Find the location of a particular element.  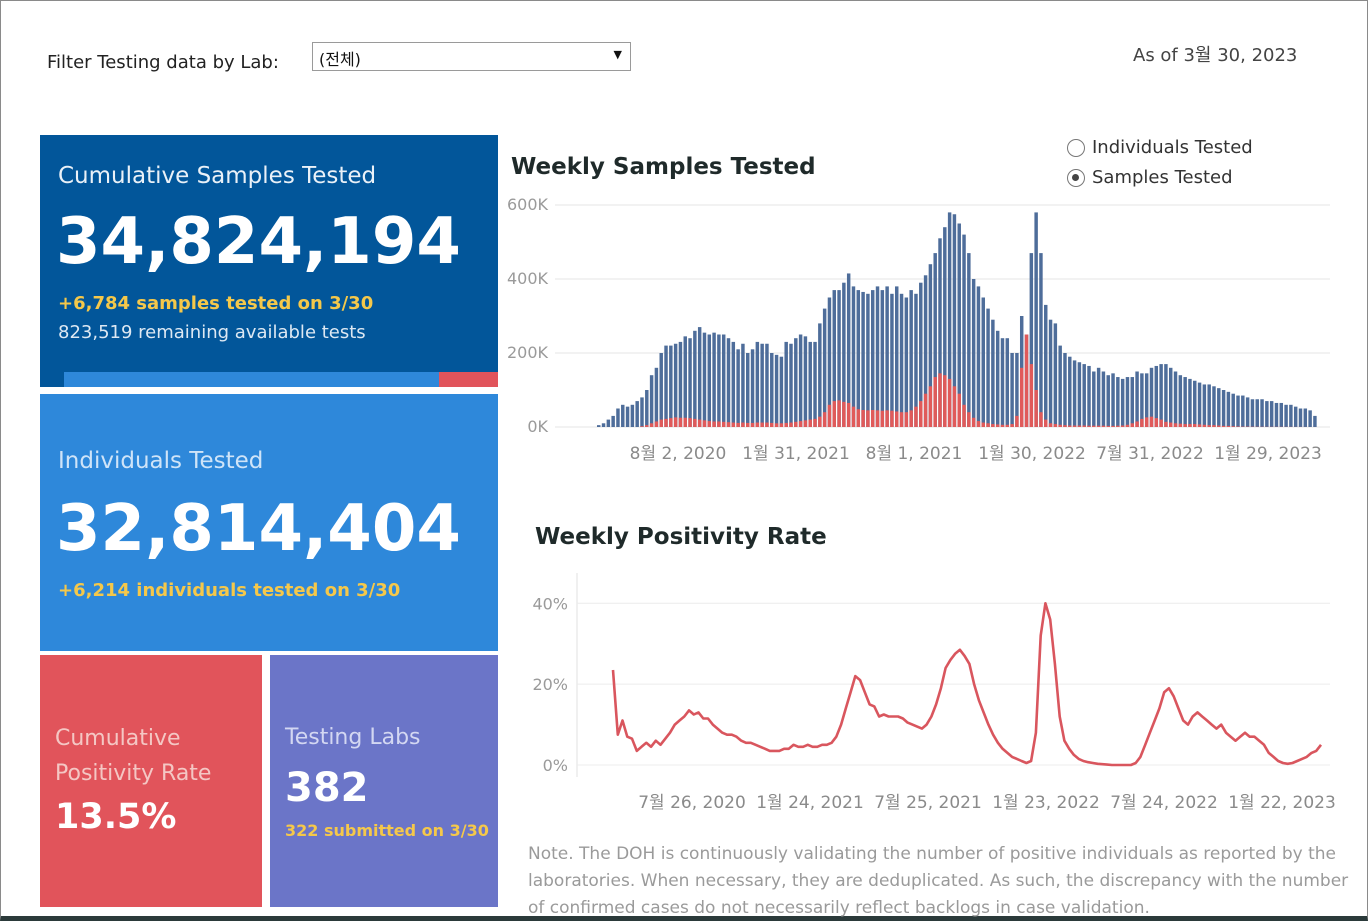

testing-labs-submitted: 322 submitted on 3/30 is located at coordinates (387, 830).